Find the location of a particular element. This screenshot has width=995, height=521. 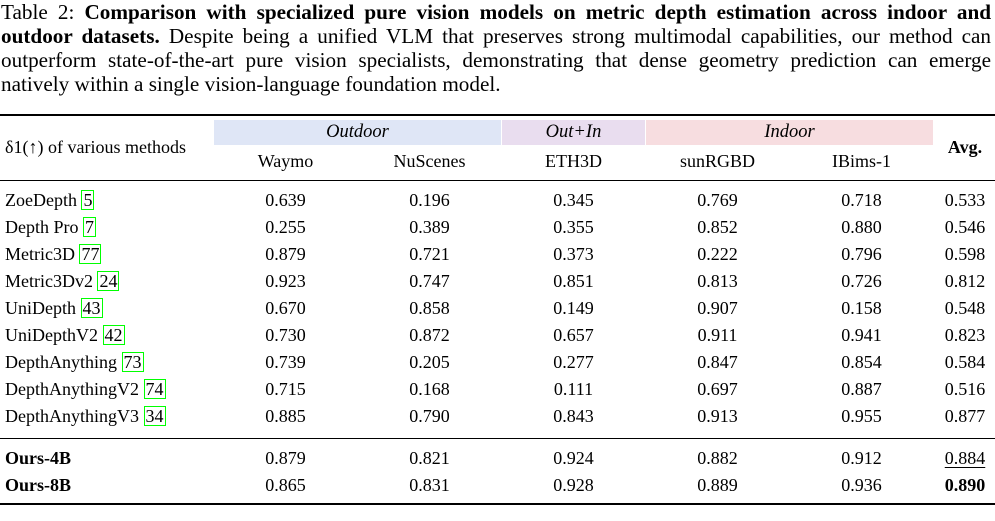

value-cell: 0.373 is located at coordinates (573, 254).